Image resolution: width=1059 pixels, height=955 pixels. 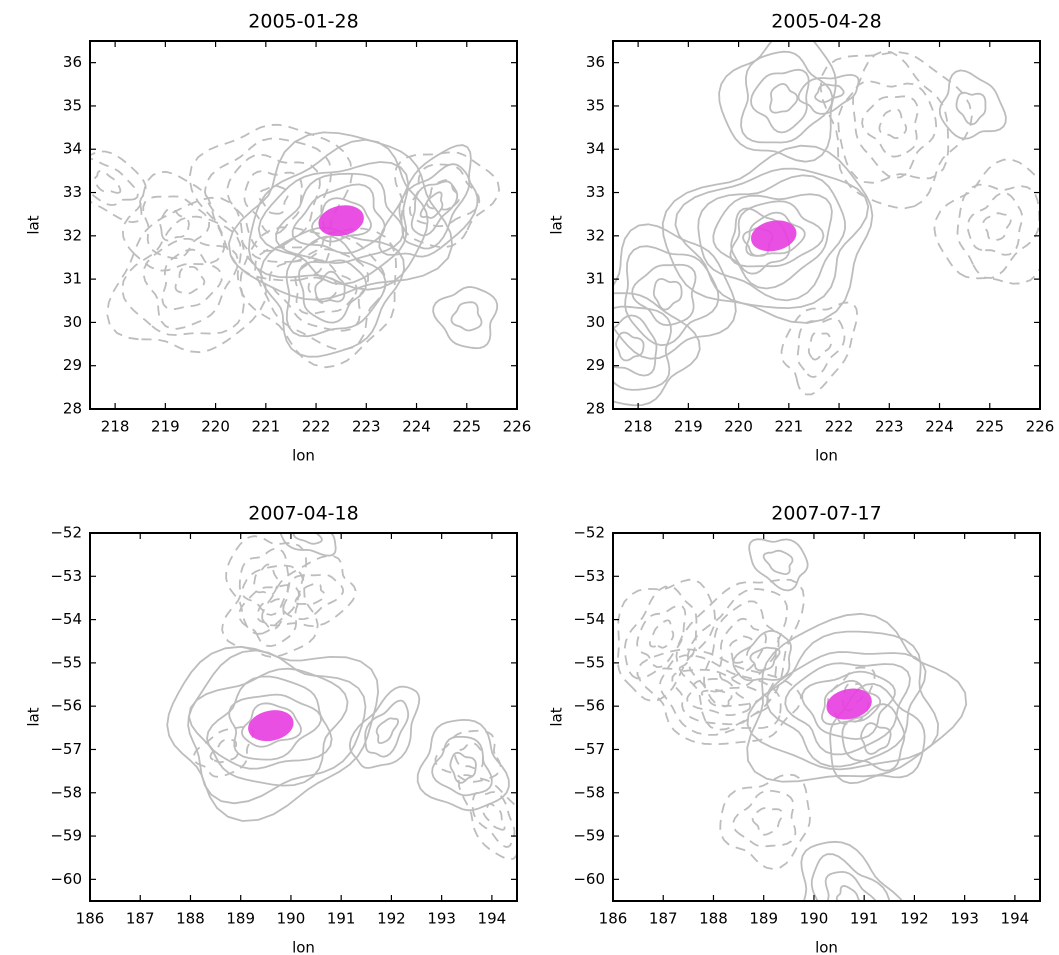 I want to click on y-tick-label: −53, so click(x=589, y=576).